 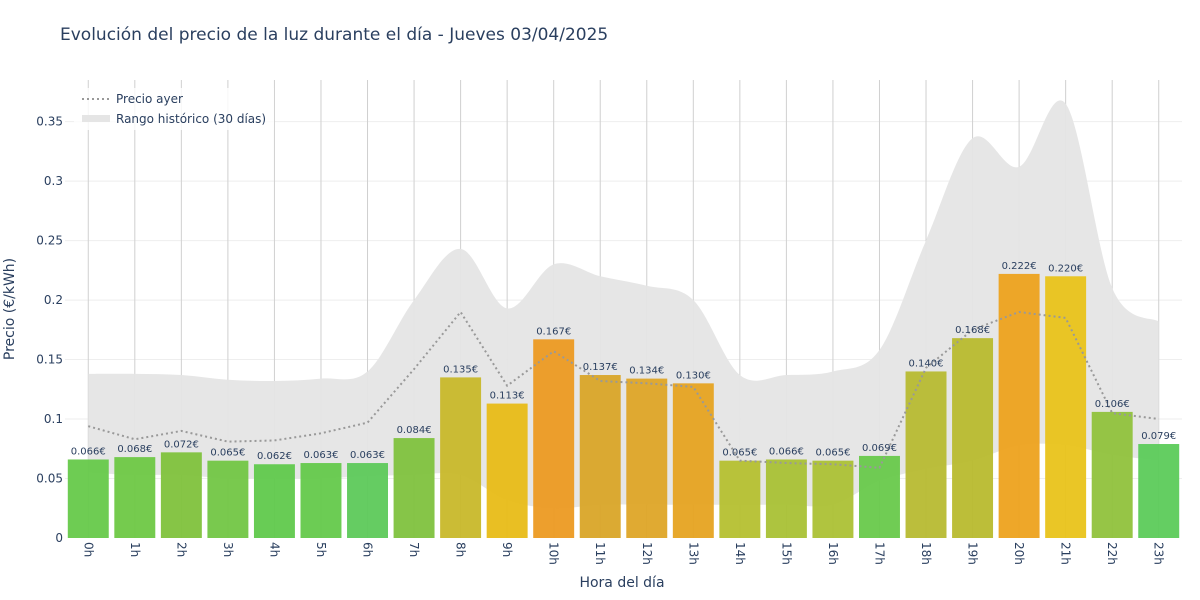 I want to click on x-tick-label-11h: 11h, so click(x=600, y=553).